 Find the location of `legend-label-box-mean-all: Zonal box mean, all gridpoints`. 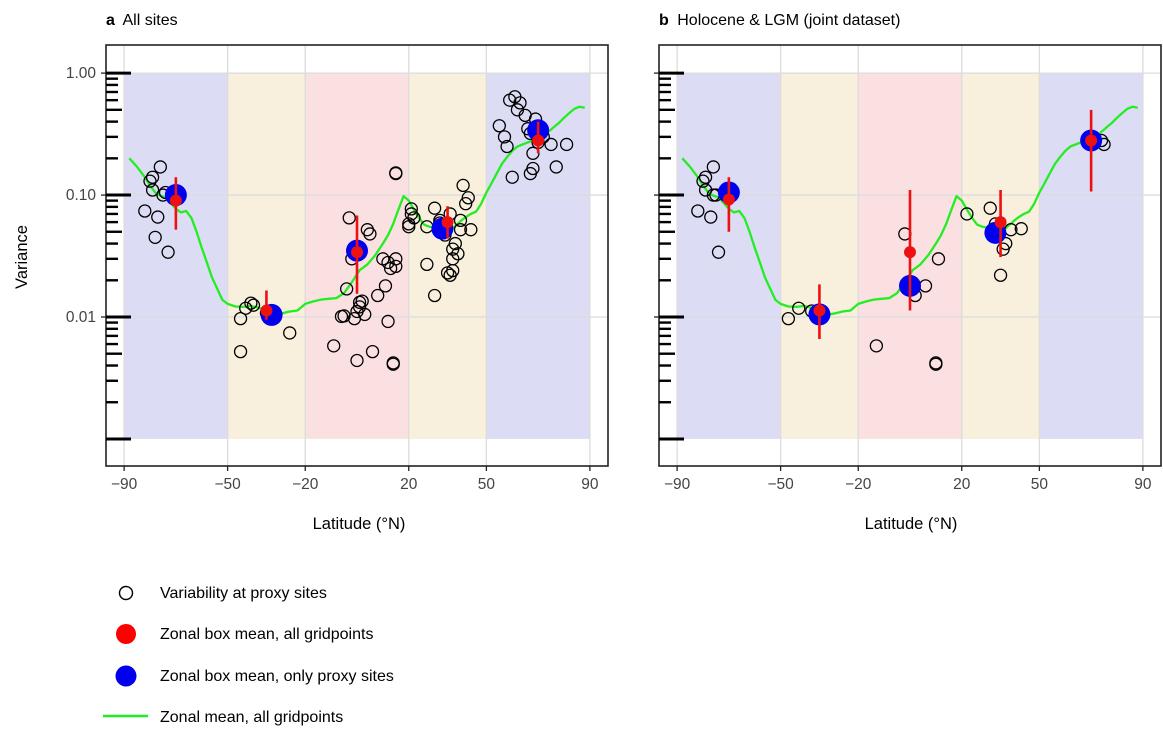

legend-label-box-mean-all: Zonal box mean, all gridpoints is located at coordinates (266, 634).